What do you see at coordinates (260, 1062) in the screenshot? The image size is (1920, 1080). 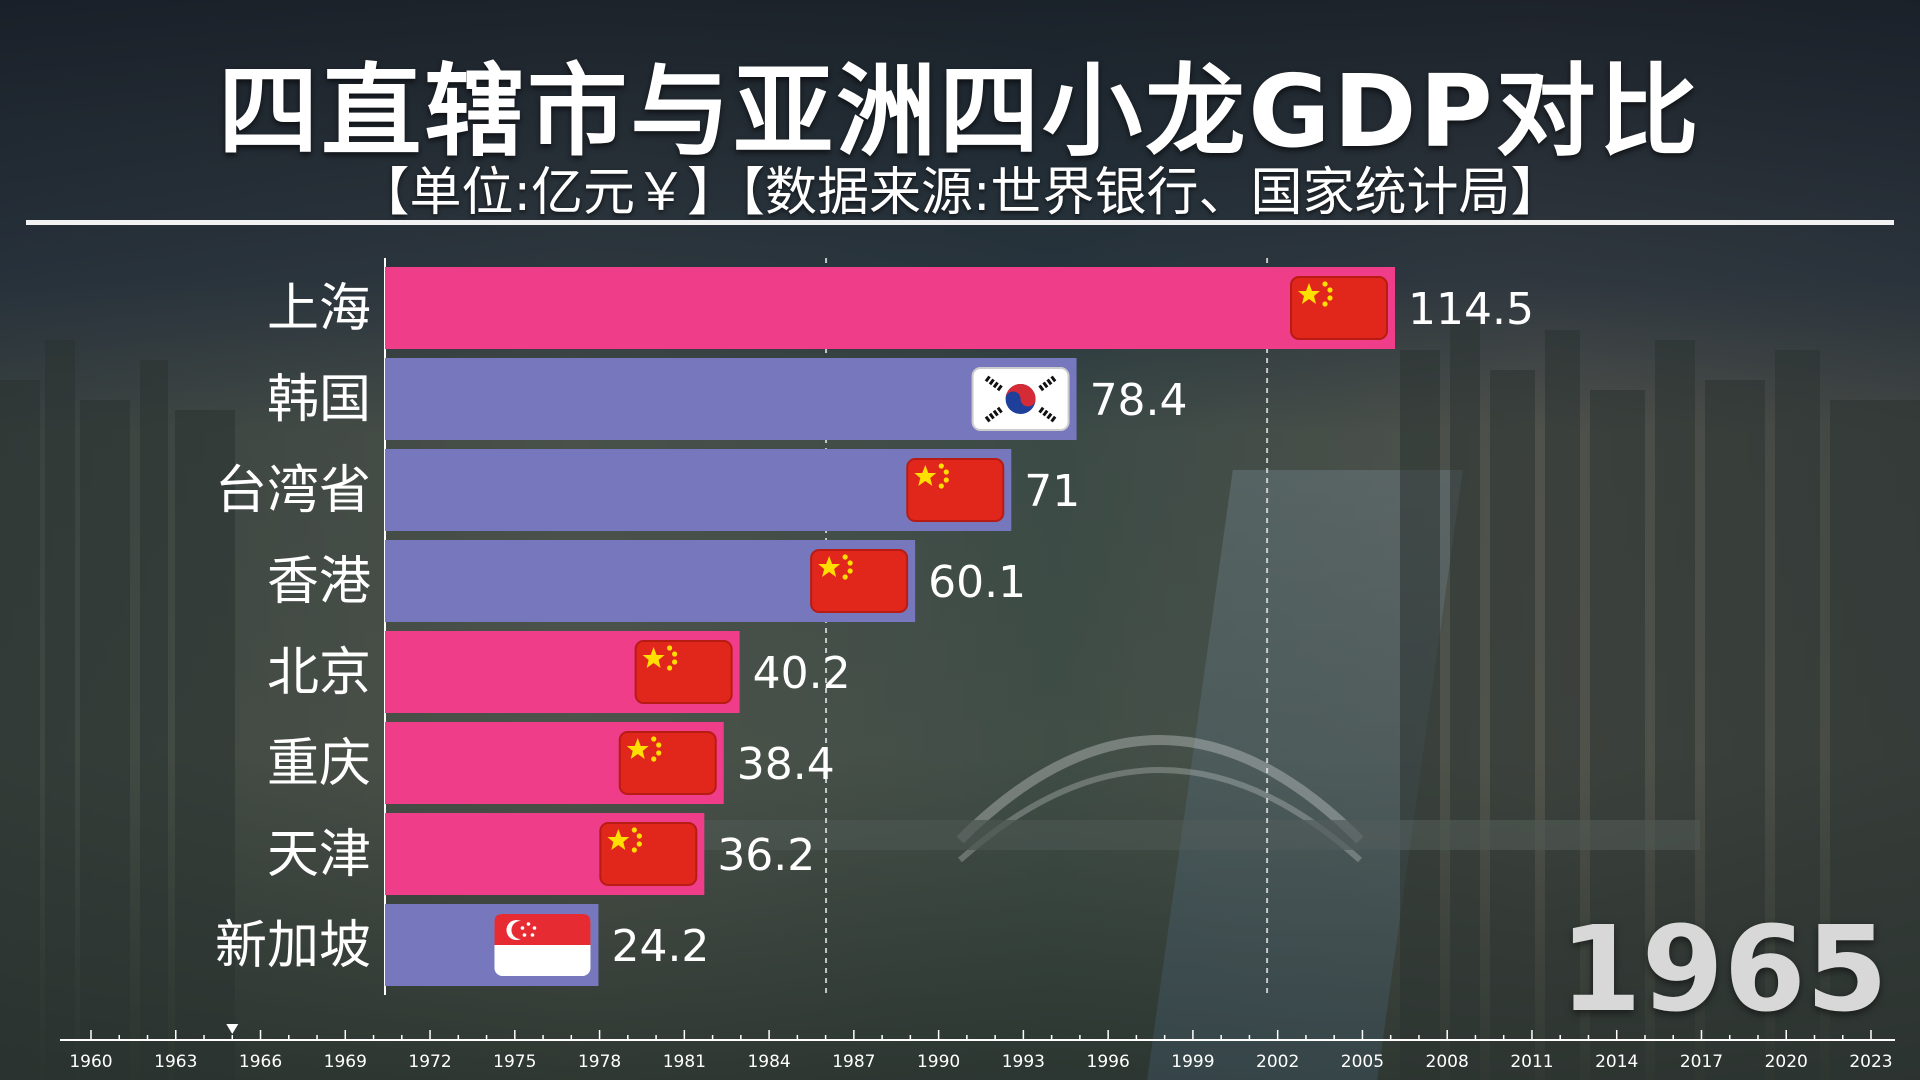 I see `timeline-tick-label: 1966` at bounding box center [260, 1062].